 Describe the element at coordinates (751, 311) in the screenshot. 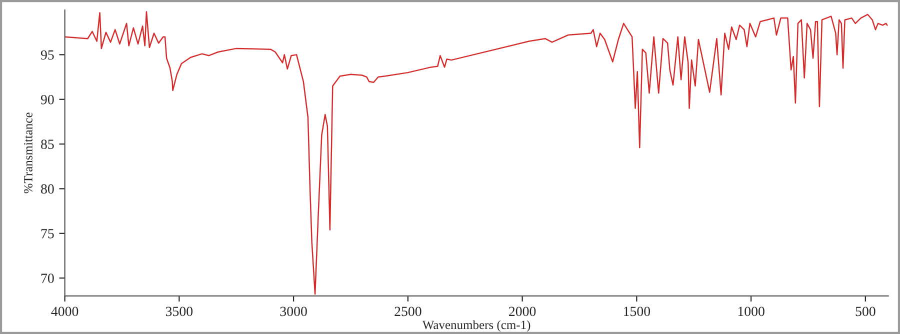

I see `x-tick-label: 1000` at that location.